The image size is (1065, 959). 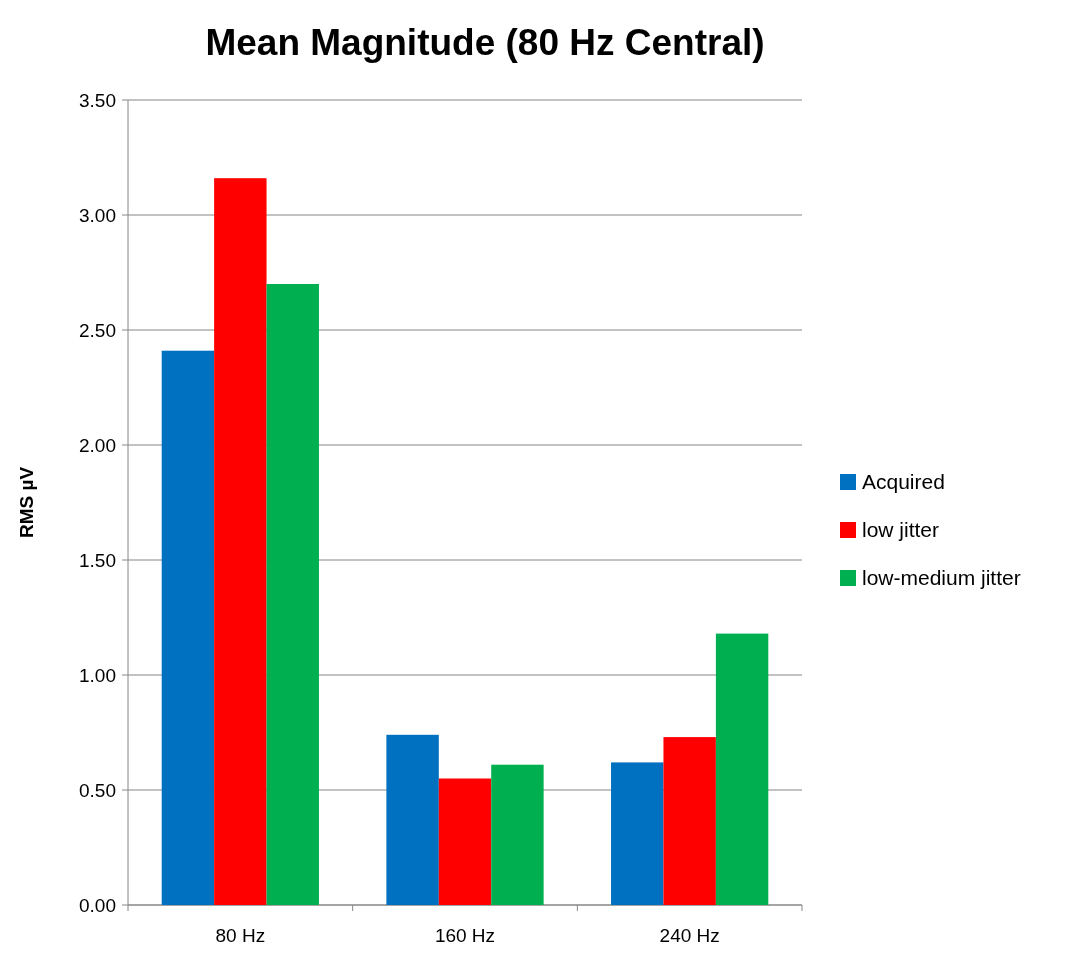 I want to click on chart-title: Mean Magnitude (80 Hz Central), so click(x=485, y=42).